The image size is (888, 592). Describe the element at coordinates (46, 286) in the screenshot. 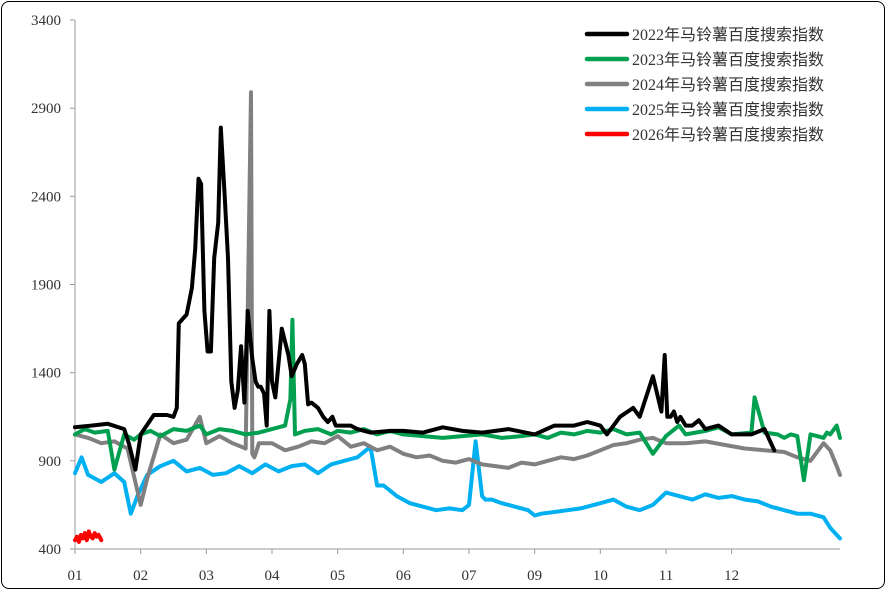

I see `y-tick-label: 1900` at that location.